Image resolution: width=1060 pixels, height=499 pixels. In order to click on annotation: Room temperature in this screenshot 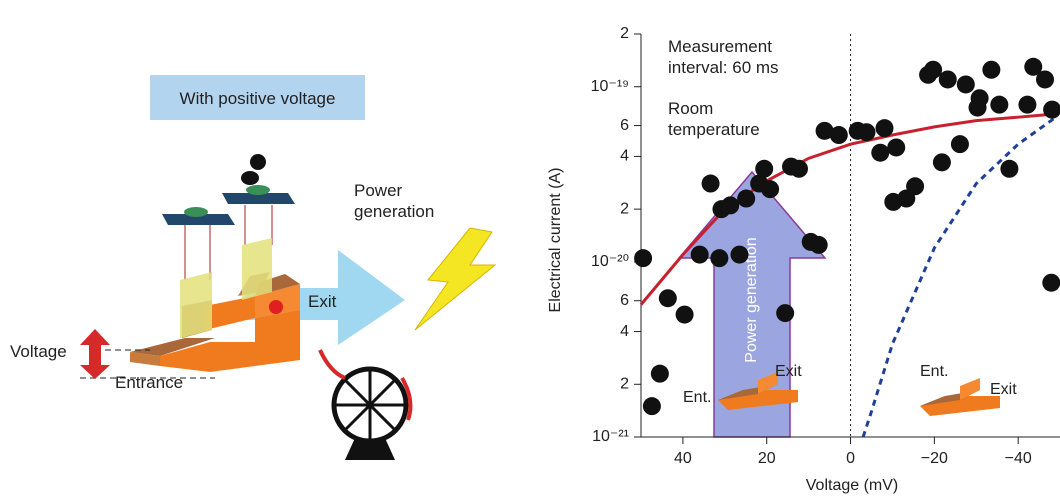, I will do `click(714, 119)`.